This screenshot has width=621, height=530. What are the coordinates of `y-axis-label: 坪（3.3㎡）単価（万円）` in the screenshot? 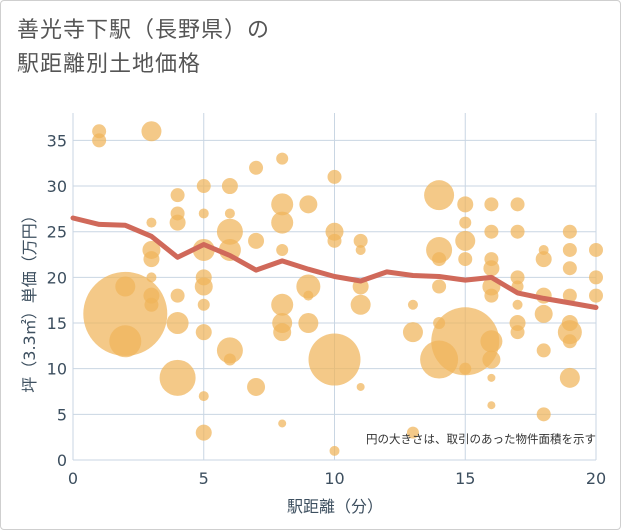 It's located at (29, 299).